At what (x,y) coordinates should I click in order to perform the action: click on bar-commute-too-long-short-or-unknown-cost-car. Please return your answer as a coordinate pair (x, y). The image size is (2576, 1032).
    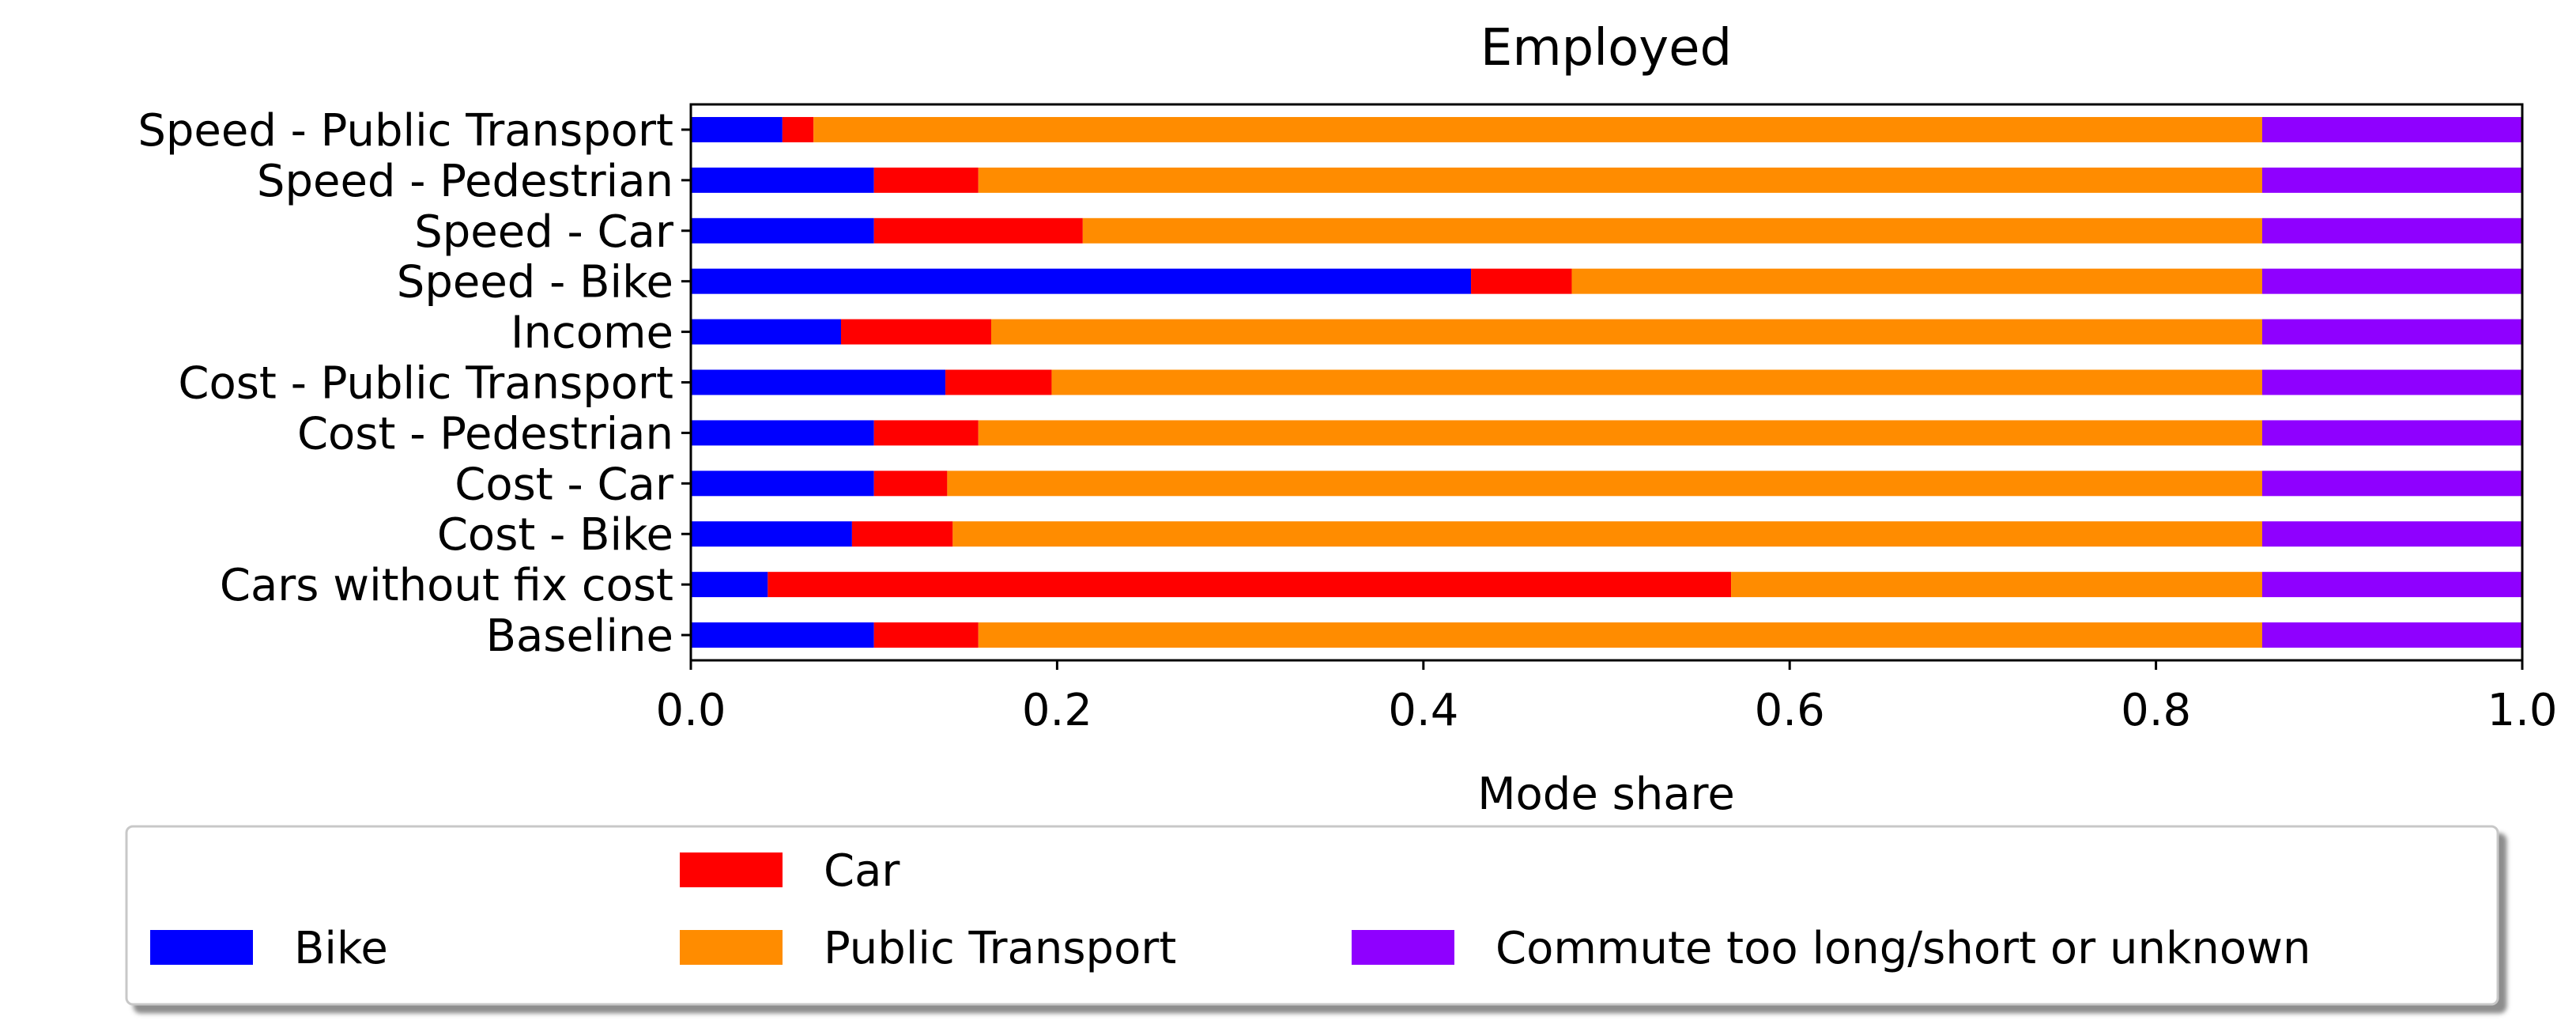
    Looking at the image, I should click on (2391, 484).